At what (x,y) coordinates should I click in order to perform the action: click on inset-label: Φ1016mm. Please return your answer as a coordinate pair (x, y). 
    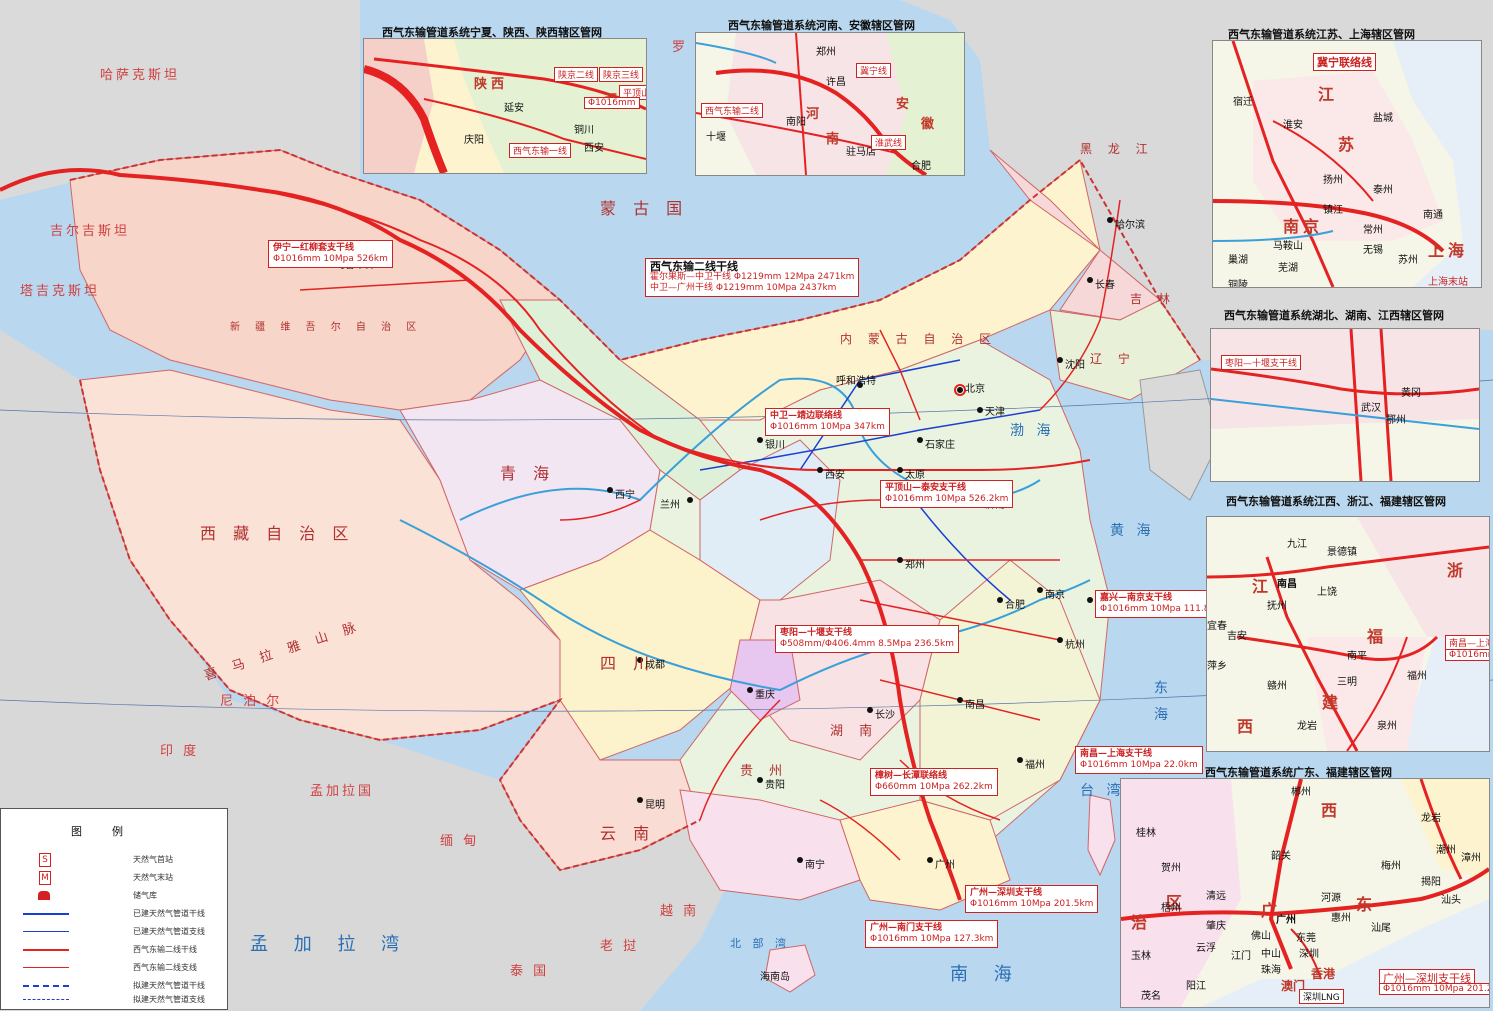
    Looking at the image, I should click on (612, 103).